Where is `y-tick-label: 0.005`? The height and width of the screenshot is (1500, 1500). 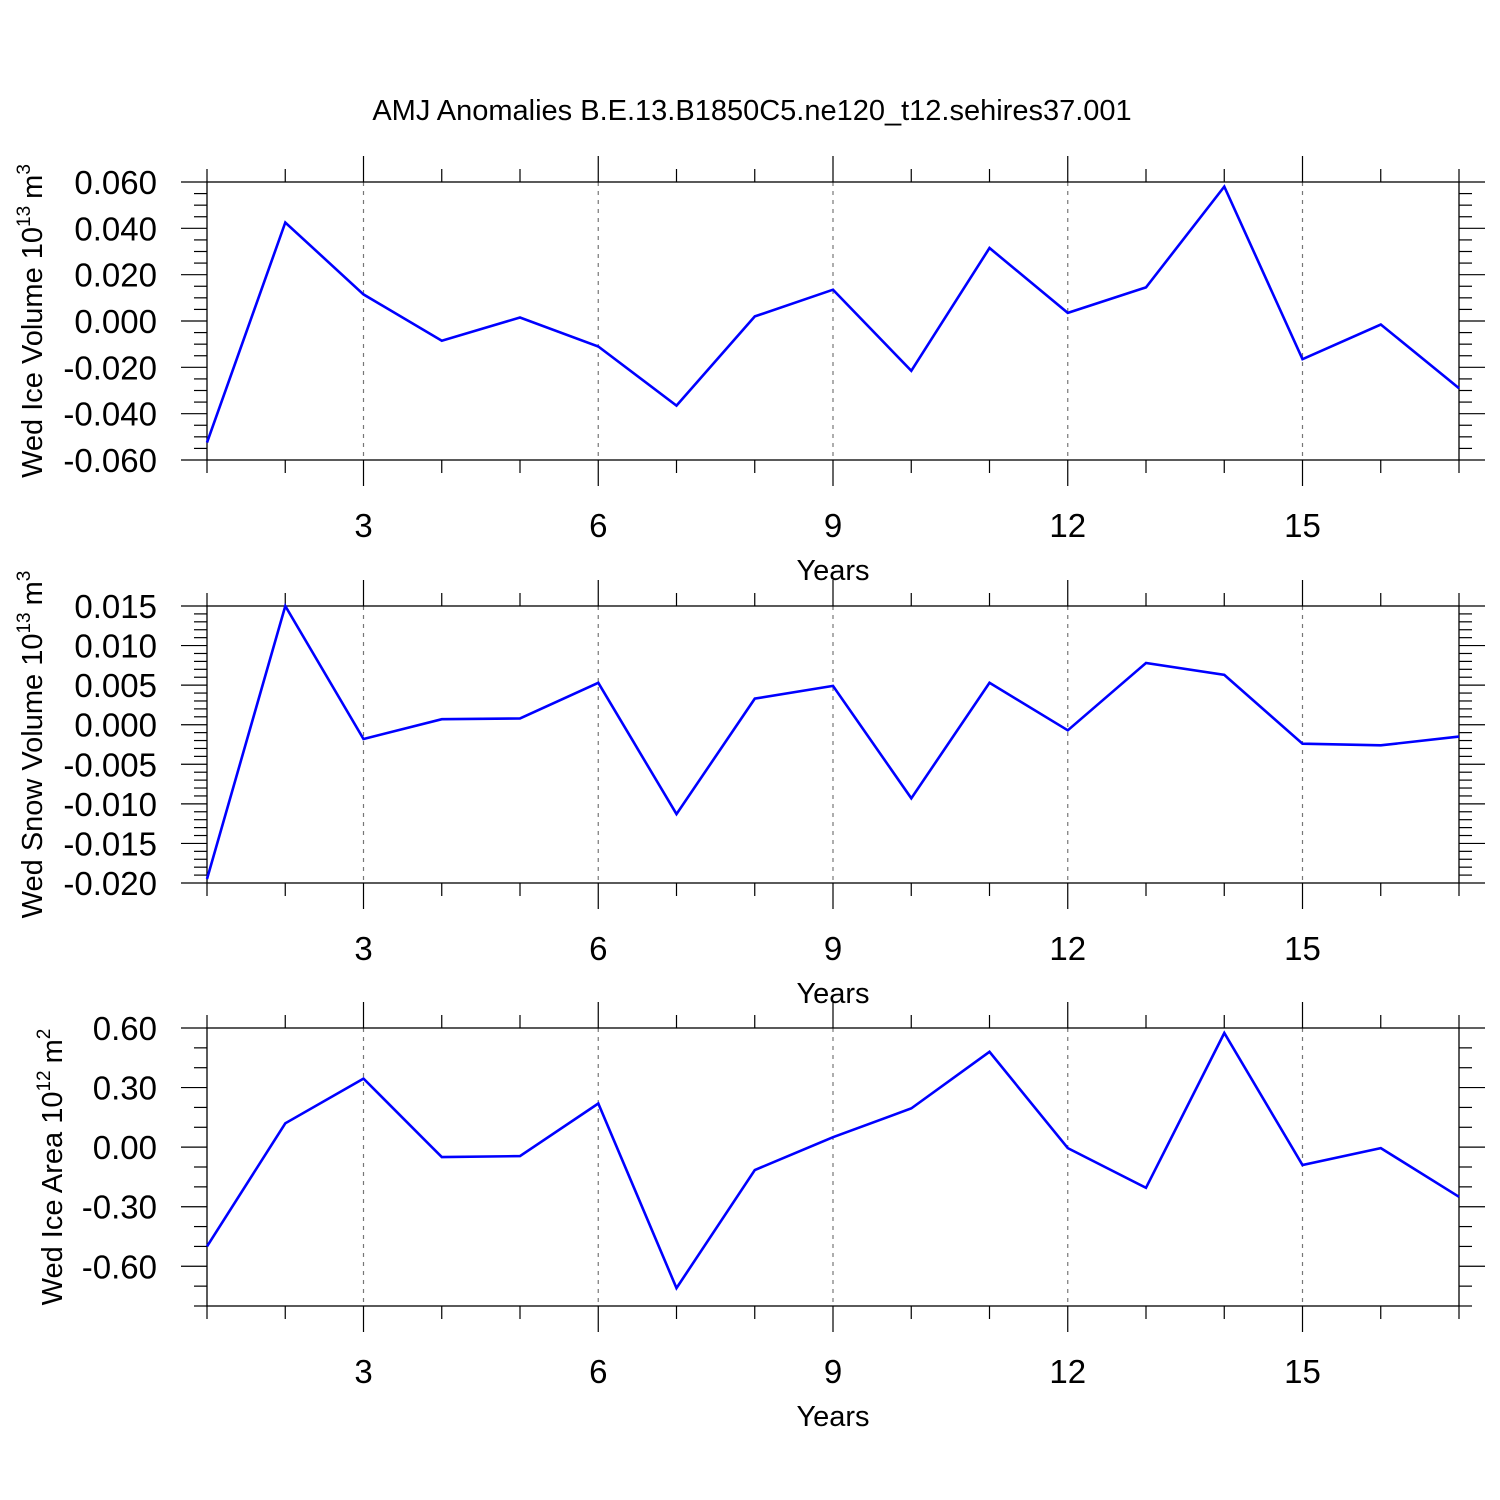 y-tick-label: 0.005 is located at coordinates (115, 685).